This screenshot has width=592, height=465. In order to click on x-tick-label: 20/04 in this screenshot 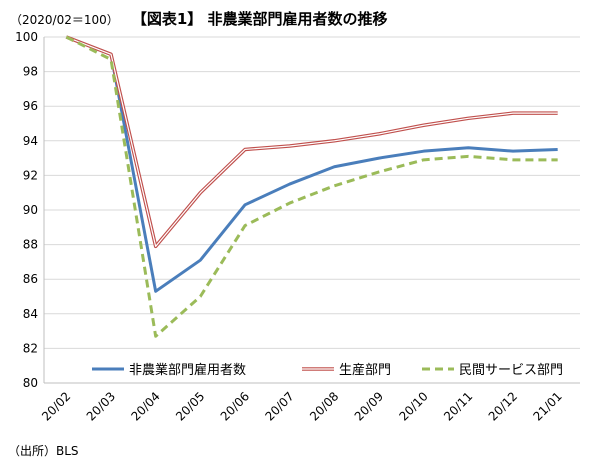, I will do `click(145, 406)`.